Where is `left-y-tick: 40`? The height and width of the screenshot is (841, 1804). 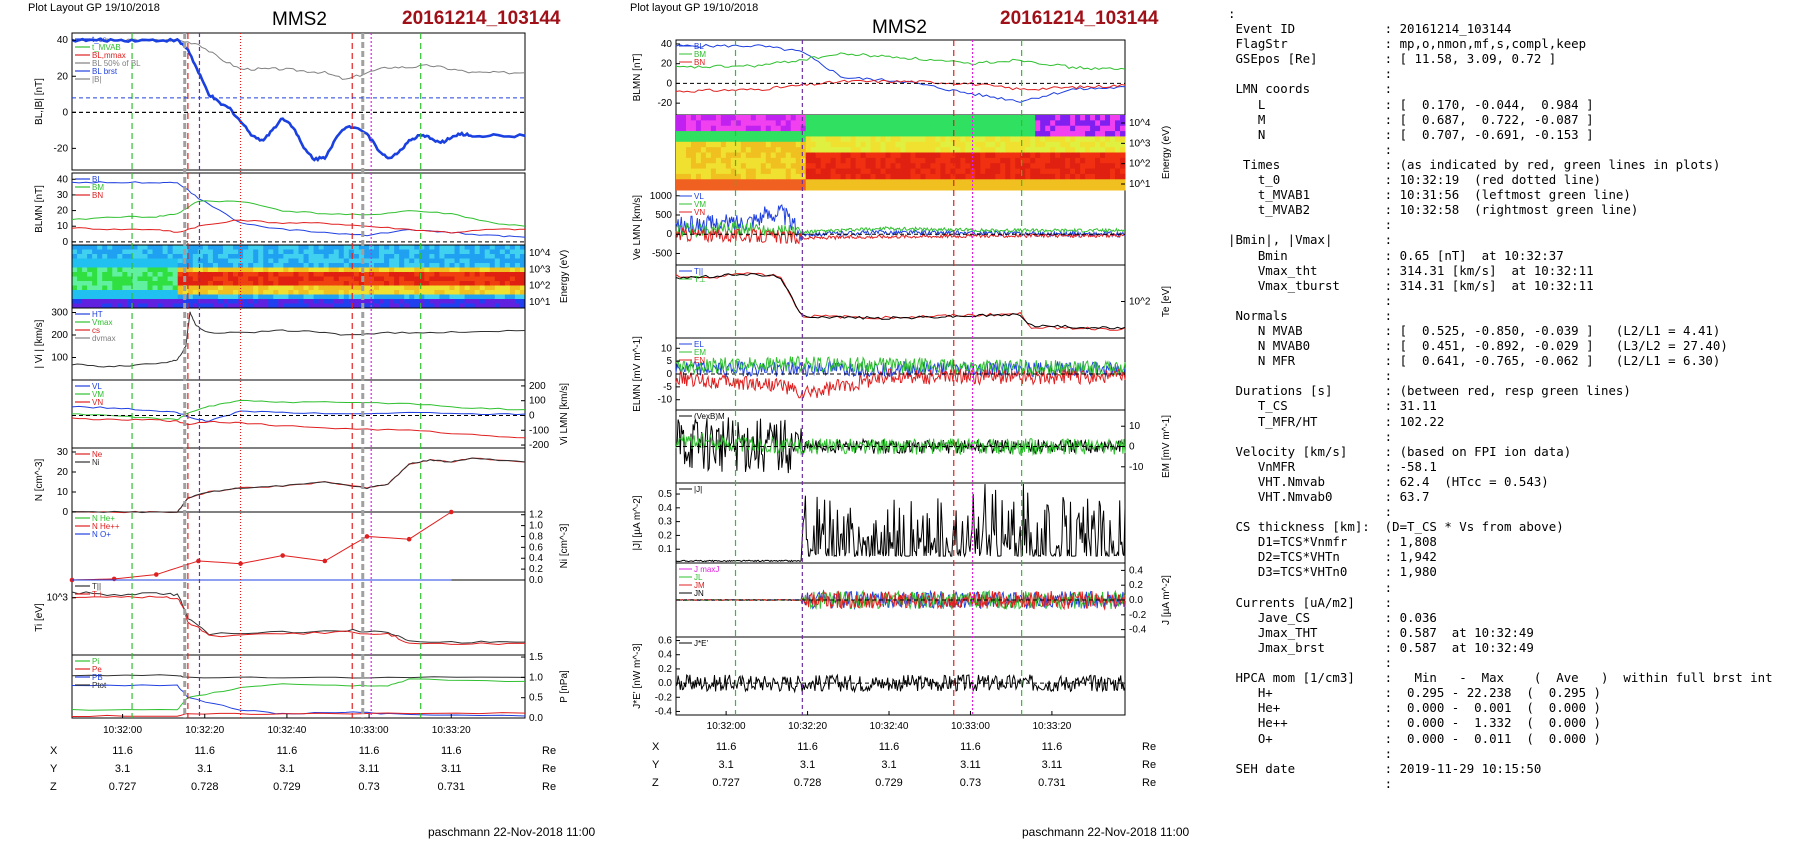 left-y-tick: 40 is located at coordinates (63, 40).